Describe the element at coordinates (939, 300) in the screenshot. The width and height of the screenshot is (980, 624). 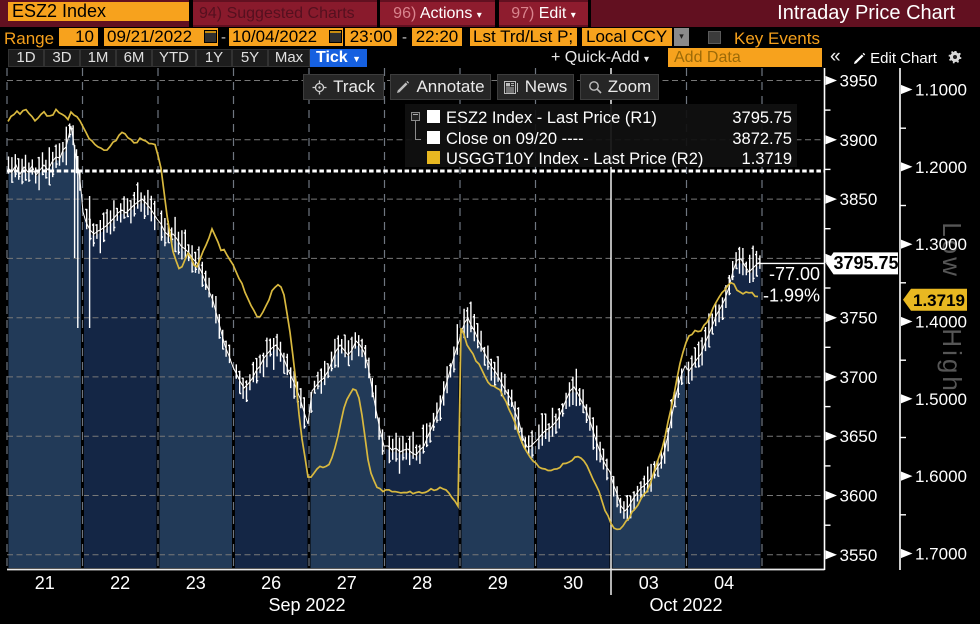
I see `svg-text: 1.3719` at that location.